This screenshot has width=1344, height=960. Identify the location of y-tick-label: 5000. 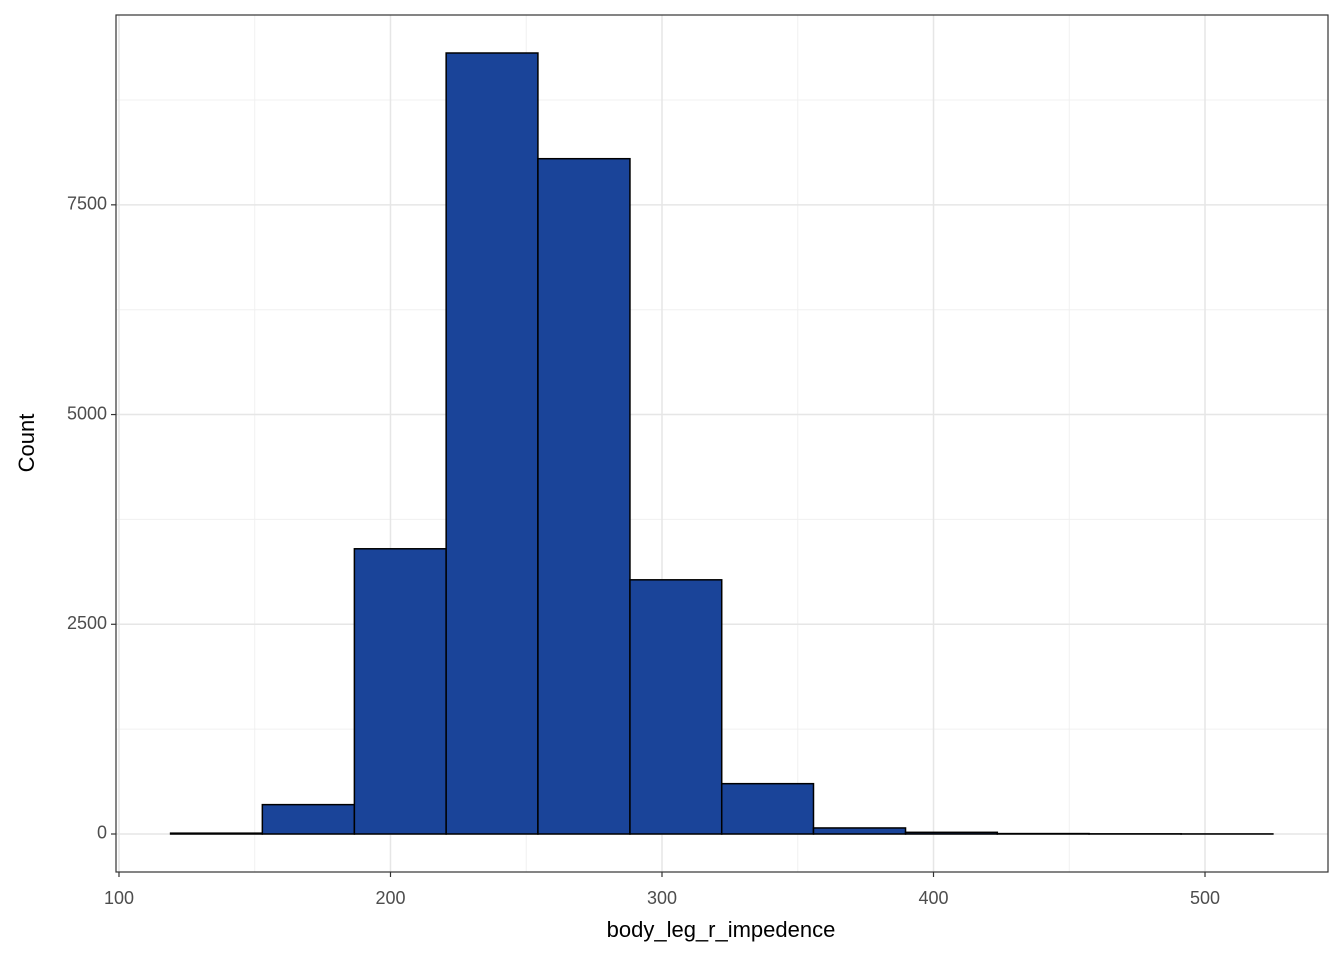
(87, 413).